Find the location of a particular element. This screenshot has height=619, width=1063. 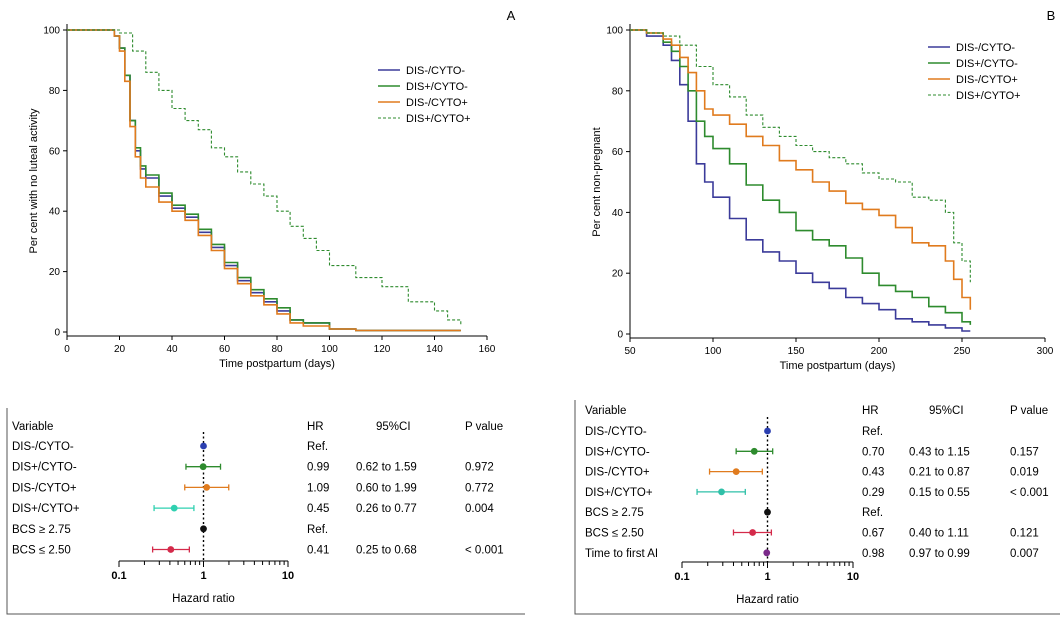

row-ci: 0.43 to 1.15 is located at coordinates (939, 452).